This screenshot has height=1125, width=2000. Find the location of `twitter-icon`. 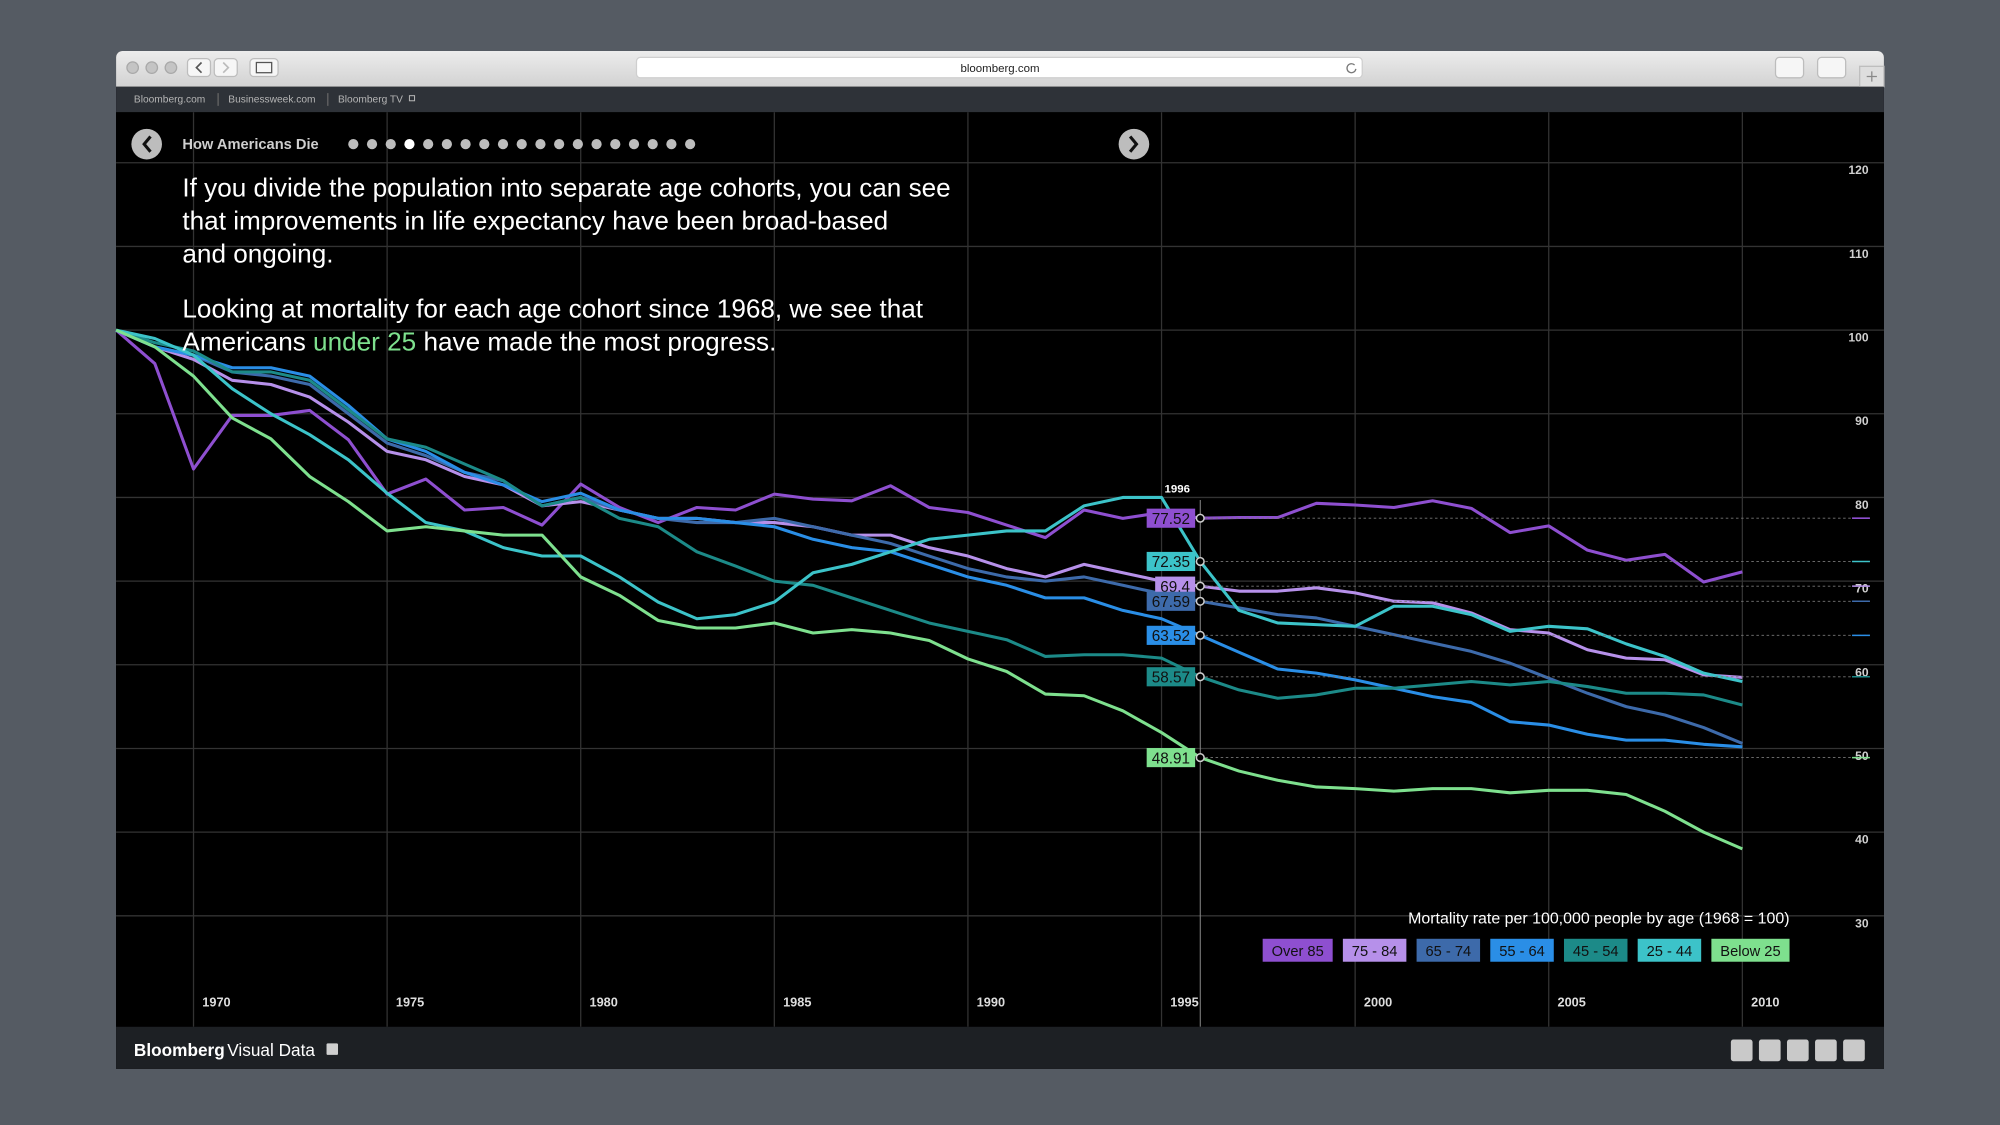

twitter-icon is located at coordinates (1741, 1050).